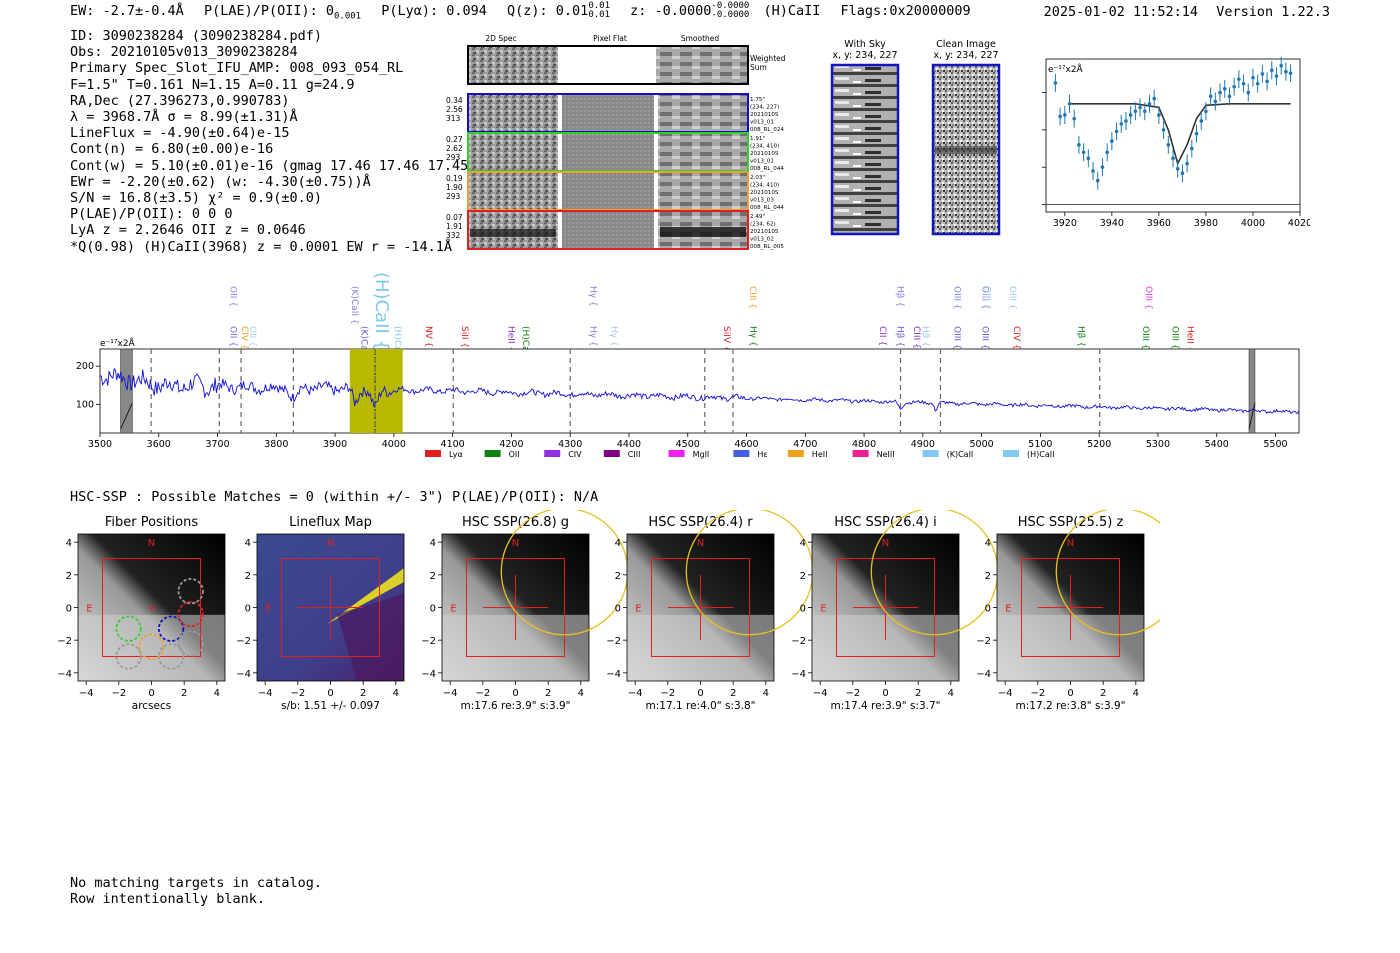 Image resolution: width=1400 pixels, height=953 pixels. Describe the element at coordinates (882, 336) in the screenshot. I see `emission-line-label: CII {` at that location.